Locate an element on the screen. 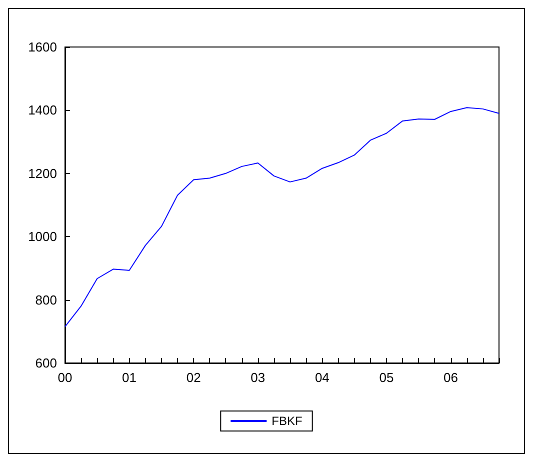 This screenshot has height=462, width=533. x-tick-label: 06 is located at coordinates (451, 377).